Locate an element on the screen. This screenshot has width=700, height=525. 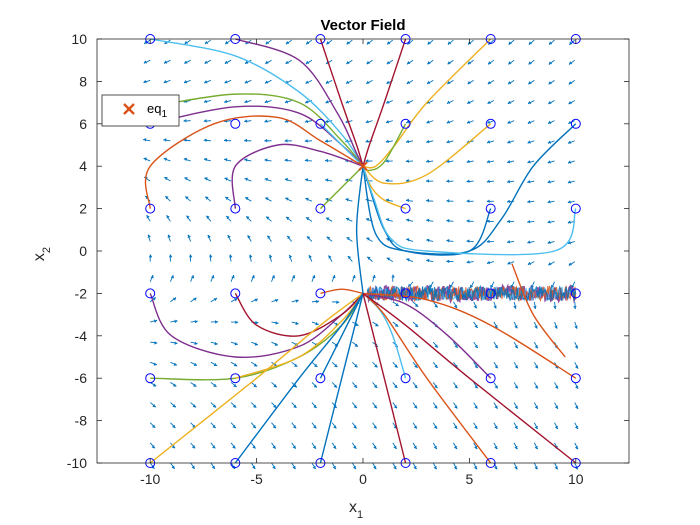
legend-entry-eq1: eq1 is located at coordinates (157, 110).